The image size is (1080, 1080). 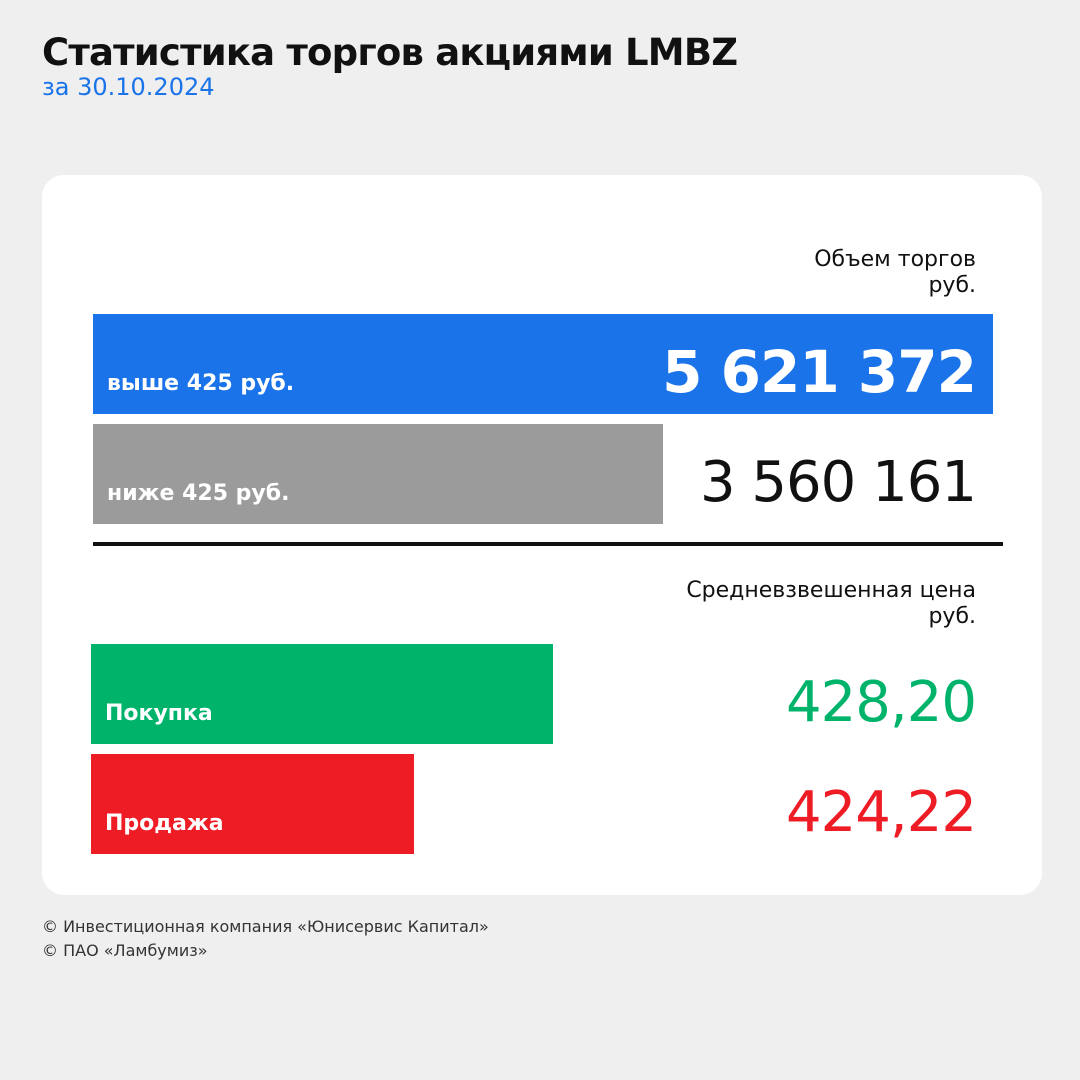 I want to click on price-bar-sell-label: Продажа, so click(x=164, y=823).